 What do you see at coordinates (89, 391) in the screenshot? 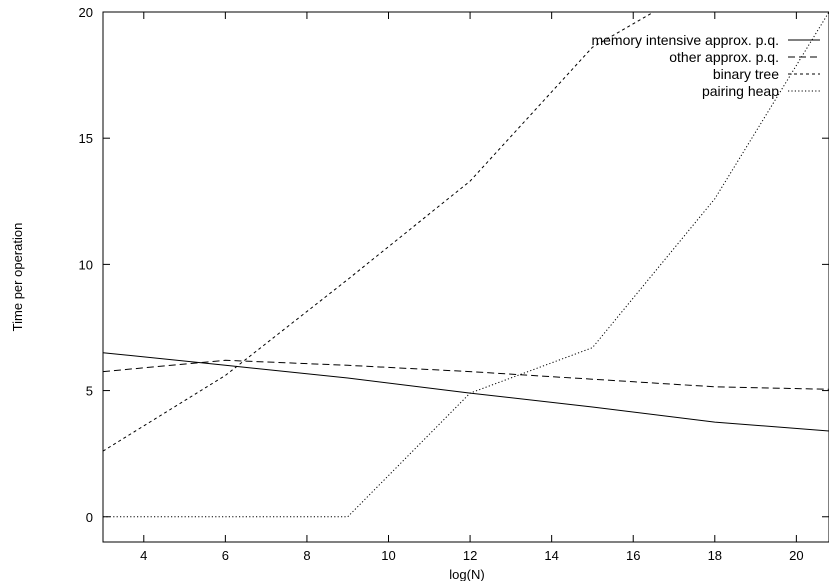
I see `y-tick-label: 5` at bounding box center [89, 391].